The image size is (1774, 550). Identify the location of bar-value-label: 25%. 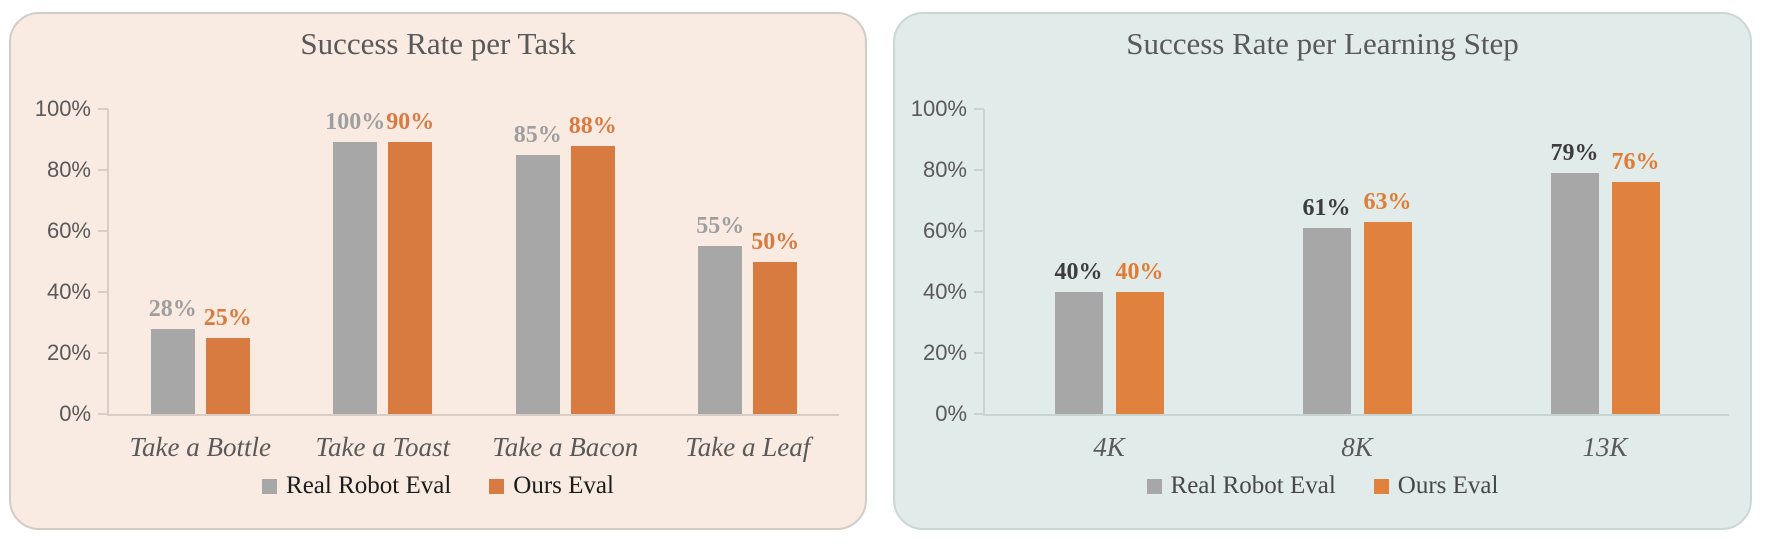
(227, 317).